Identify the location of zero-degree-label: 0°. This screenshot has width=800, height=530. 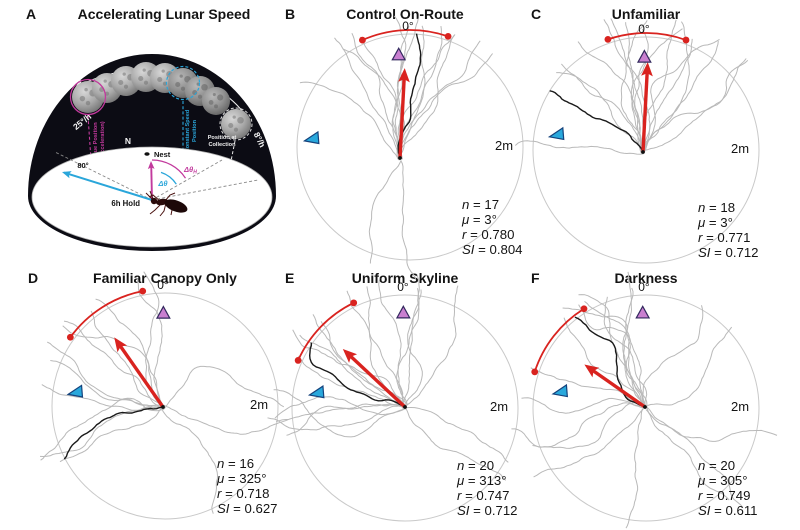
(163, 285).